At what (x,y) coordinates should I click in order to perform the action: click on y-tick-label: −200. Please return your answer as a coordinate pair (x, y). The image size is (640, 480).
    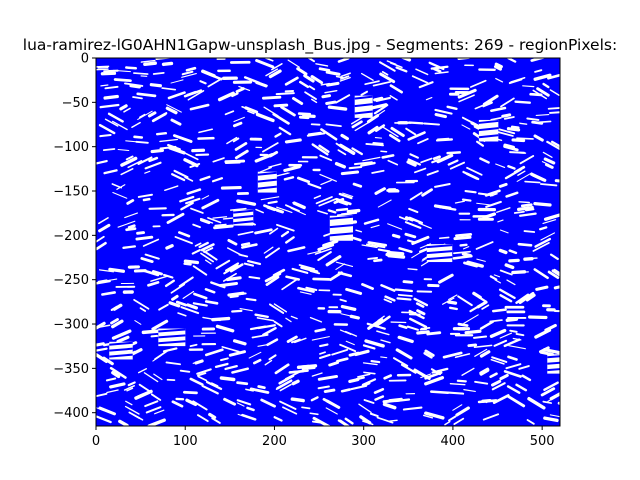
    Looking at the image, I should click on (71, 236).